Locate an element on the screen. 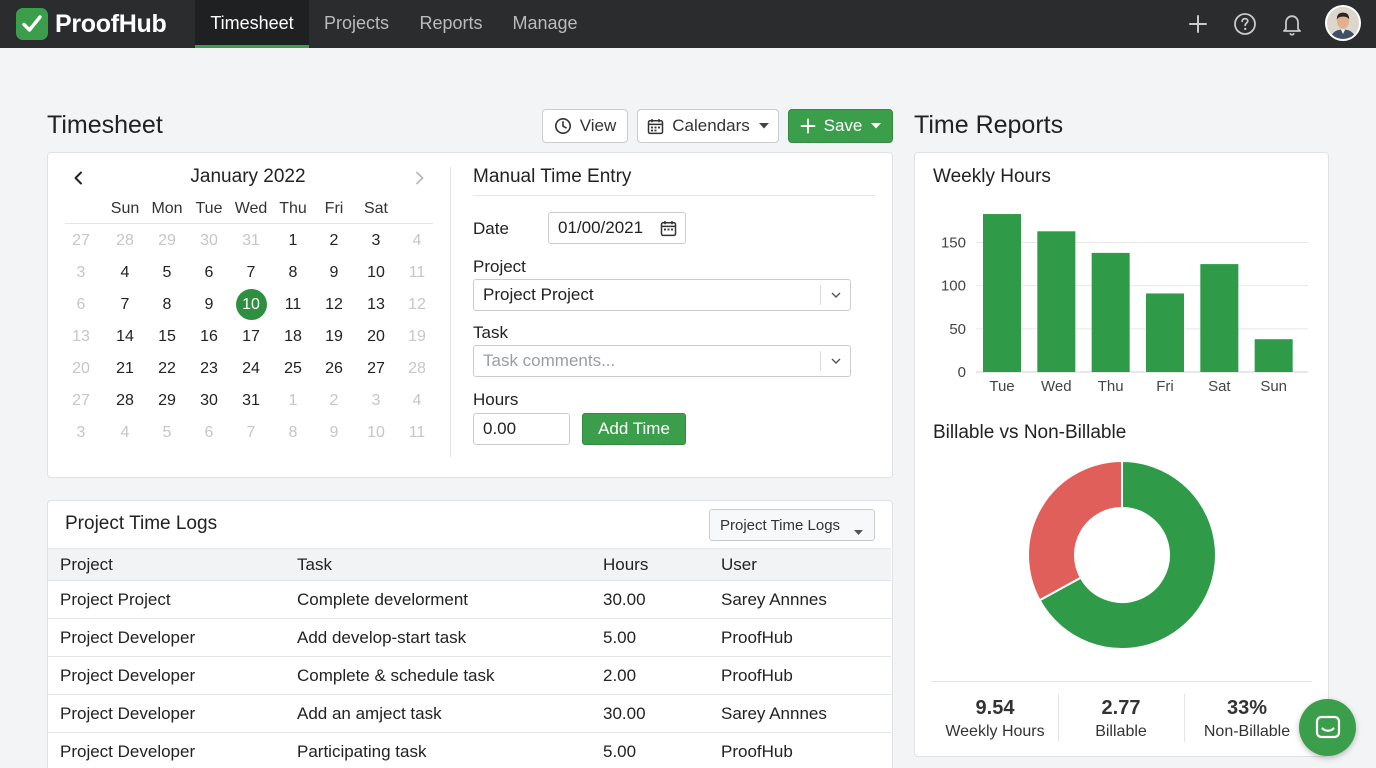 The width and height of the screenshot is (1376, 768). chat-button is located at coordinates (1327, 727).